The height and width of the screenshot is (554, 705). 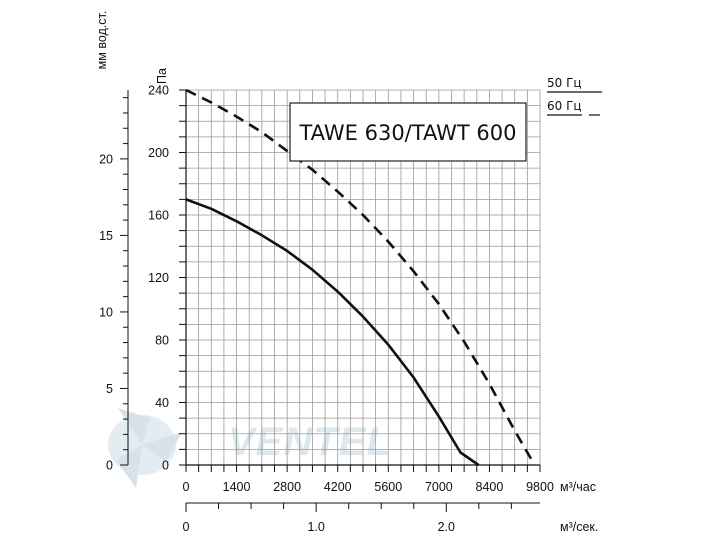 What do you see at coordinates (106, 159) in the screenshot?
I see `y2-tick-label: 20` at bounding box center [106, 159].